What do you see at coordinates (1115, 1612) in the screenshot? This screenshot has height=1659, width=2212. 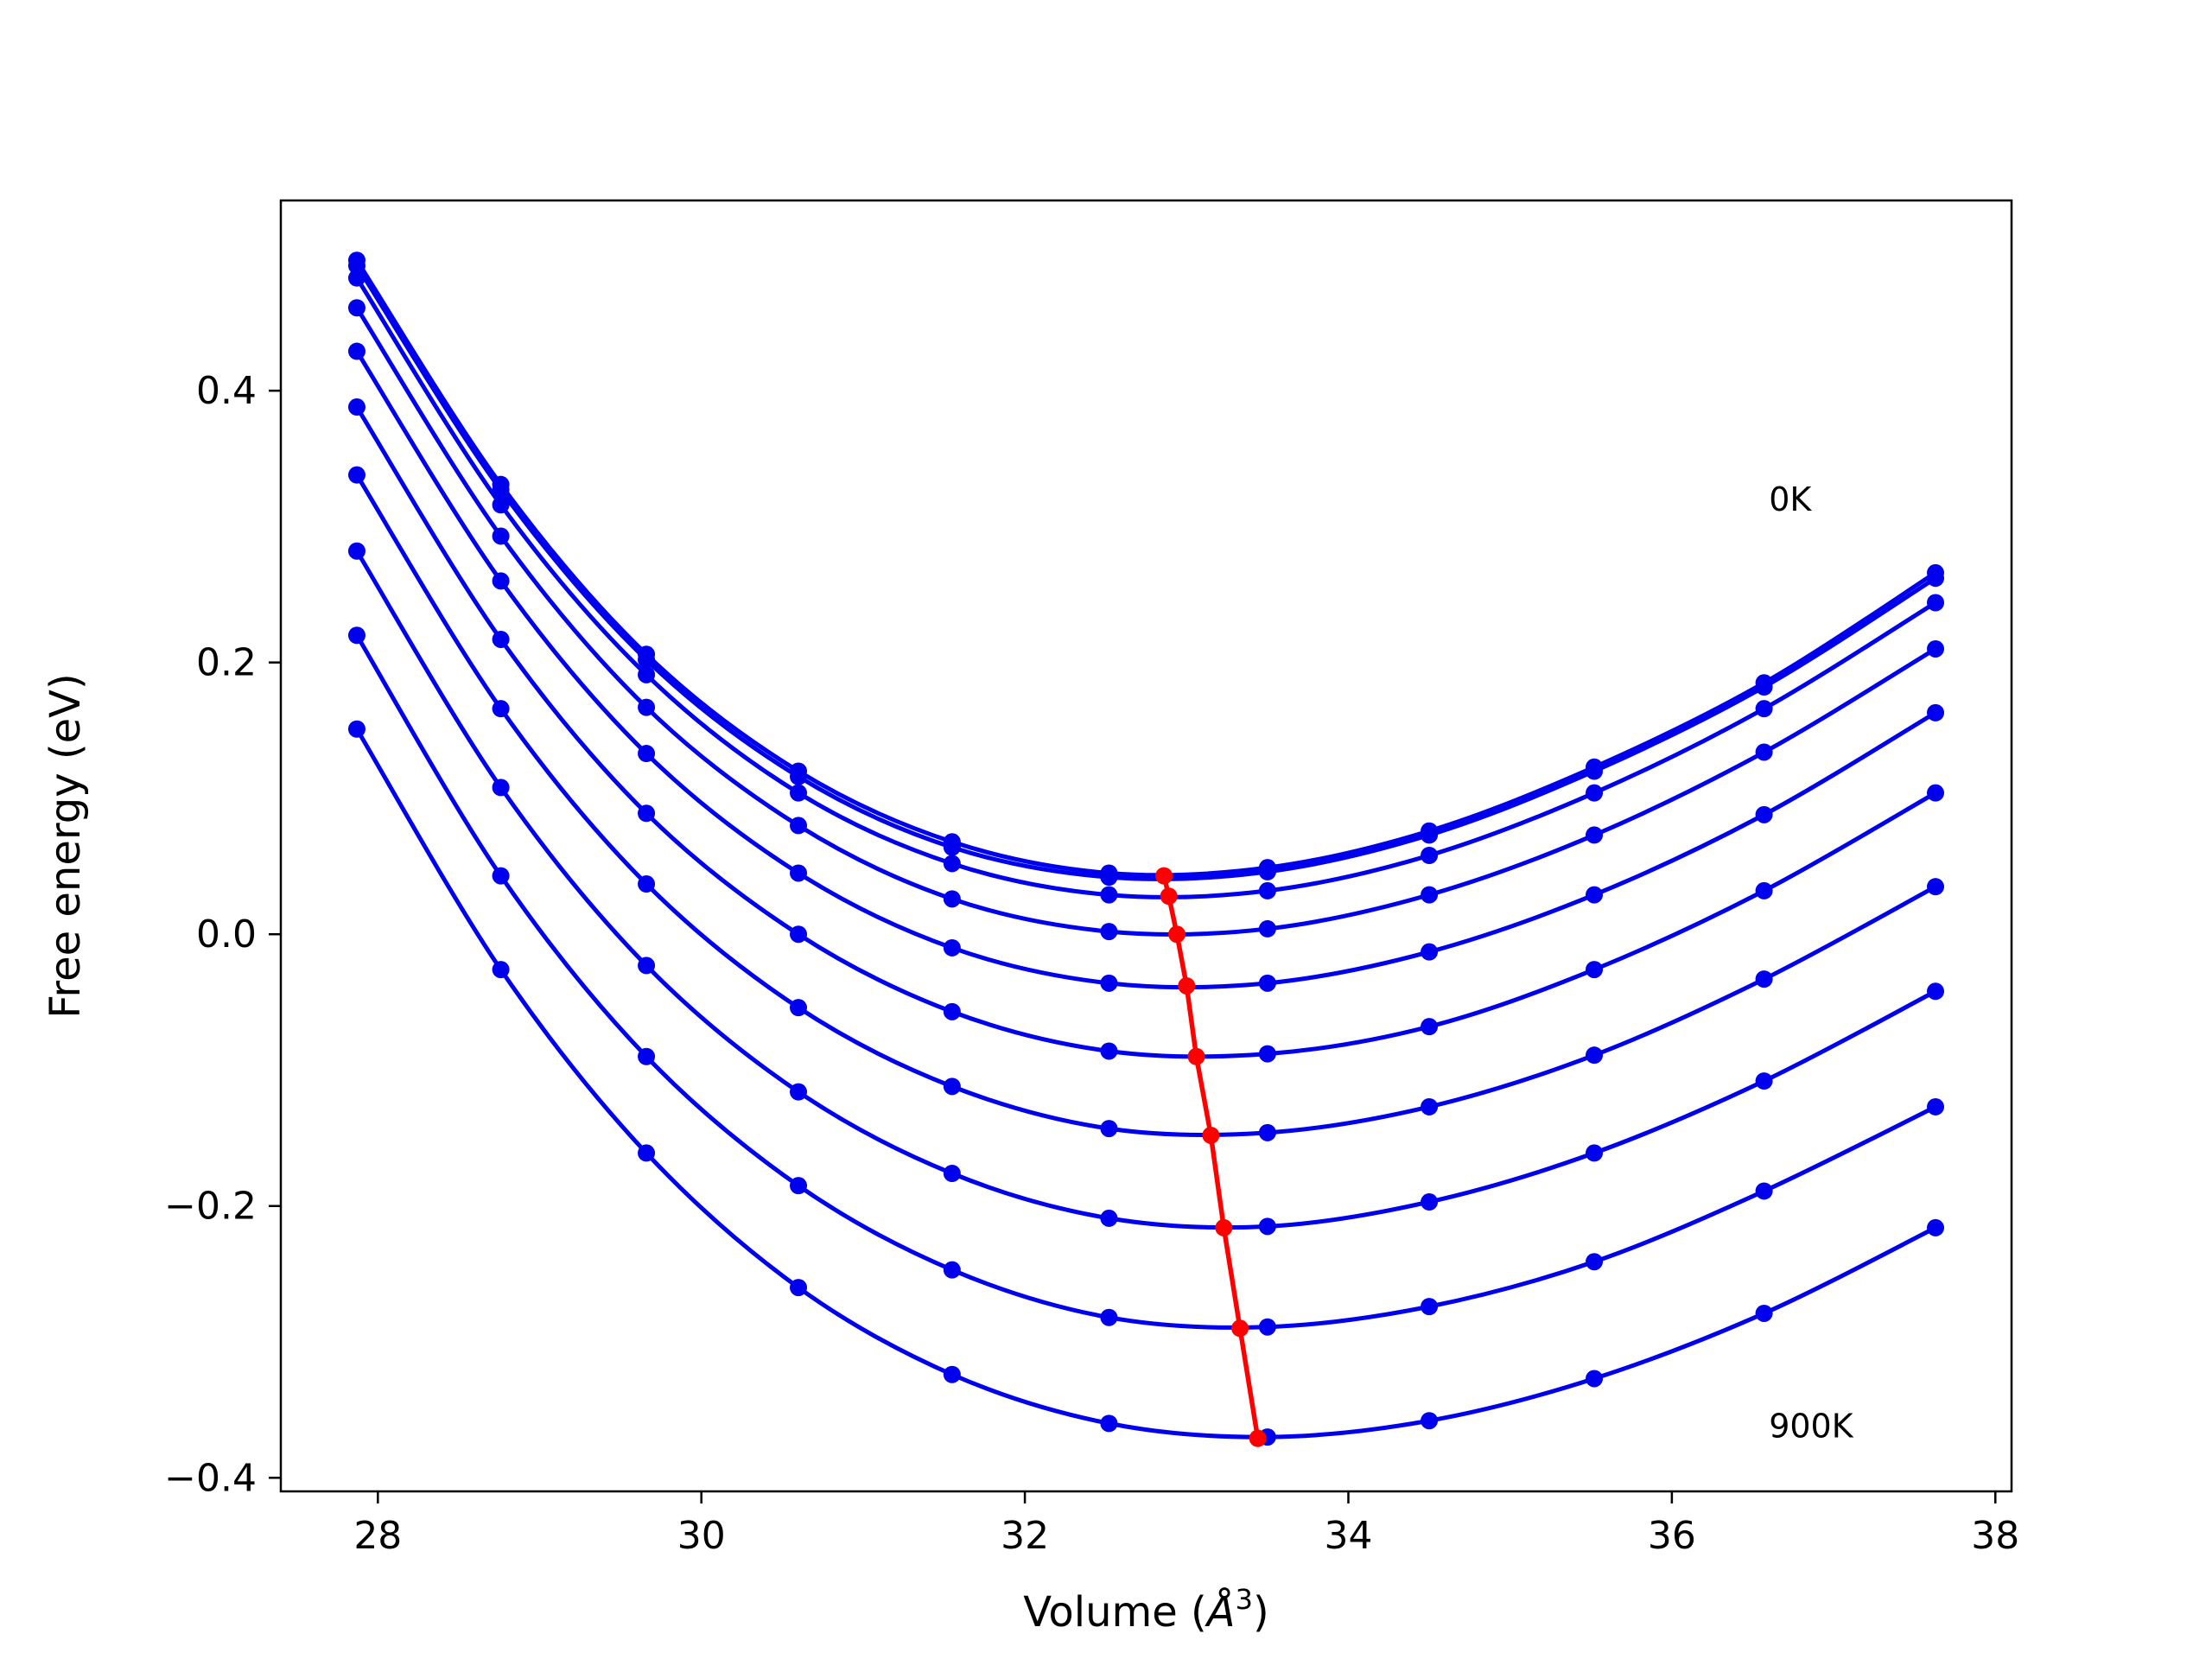 I see `x-axis-label-prefix: Volume (` at bounding box center [1115, 1612].